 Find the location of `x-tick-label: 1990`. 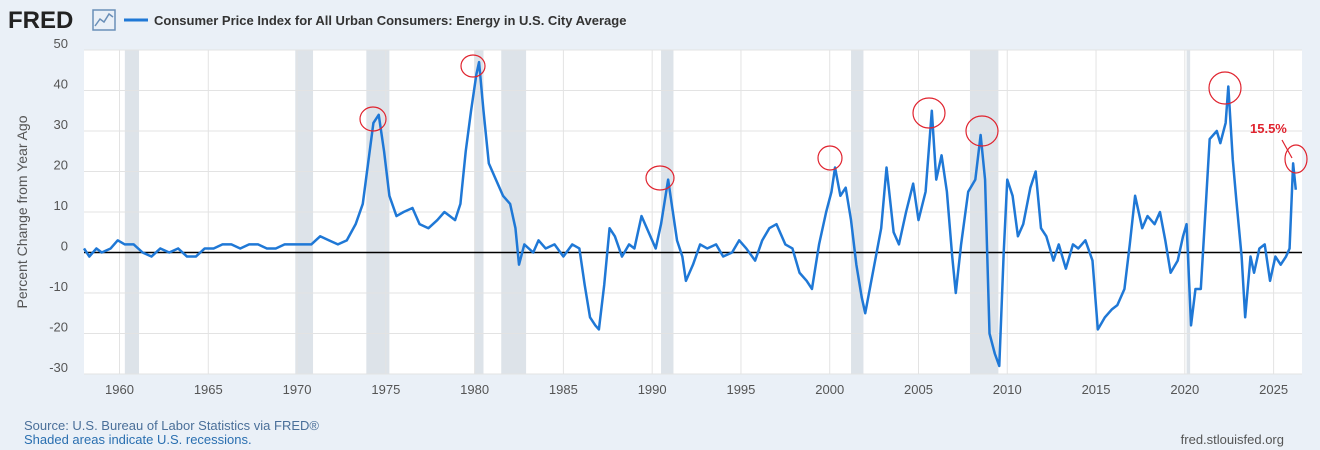

x-tick-label: 1990 is located at coordinates (652, 389).